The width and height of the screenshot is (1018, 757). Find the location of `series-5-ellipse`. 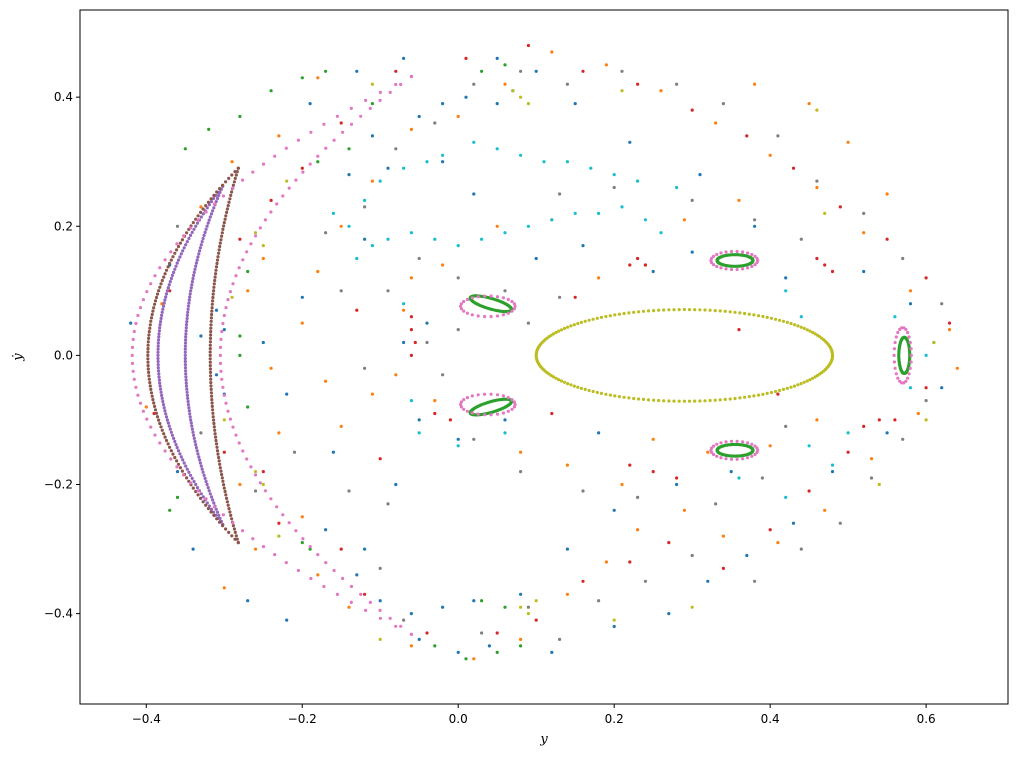

series-5-ellipse is located at coordinates (735, 450).